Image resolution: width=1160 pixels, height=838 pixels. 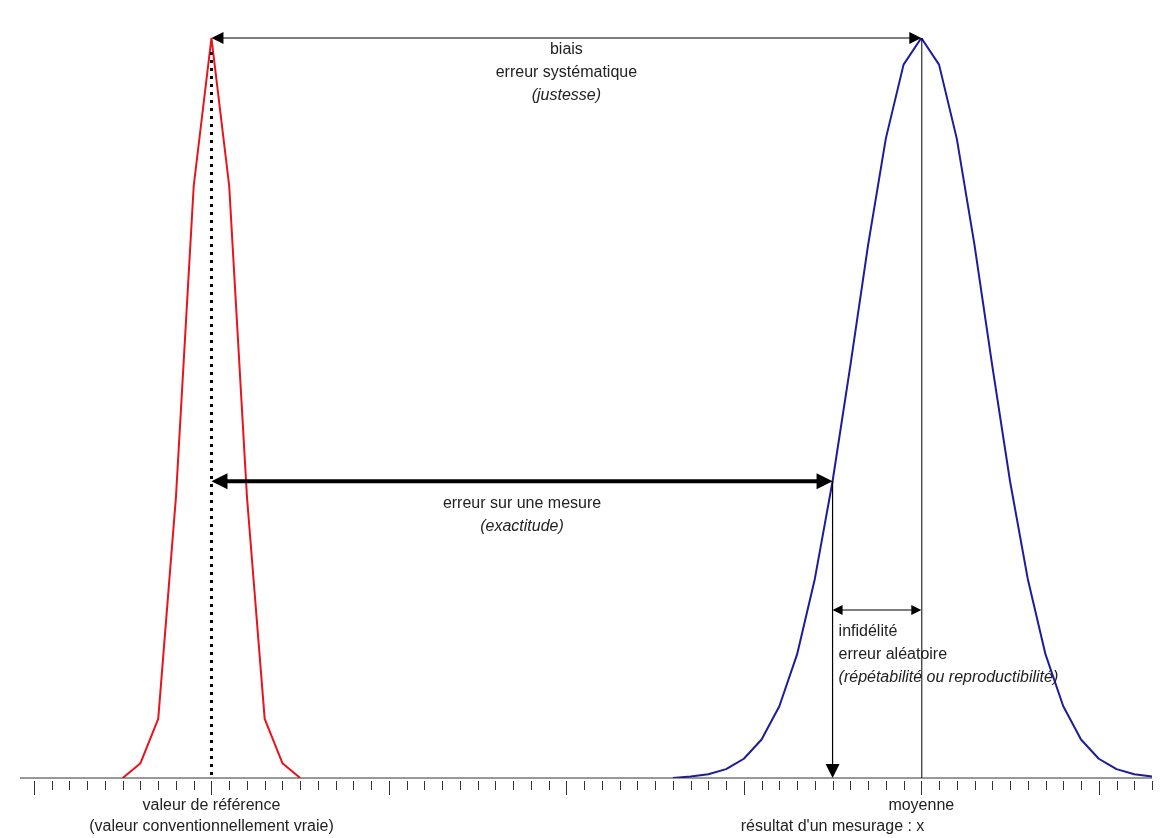 I want to click on x-tick-label: valeur de référence (valeur conventionnellement vraie), so click(x=211, y=815).